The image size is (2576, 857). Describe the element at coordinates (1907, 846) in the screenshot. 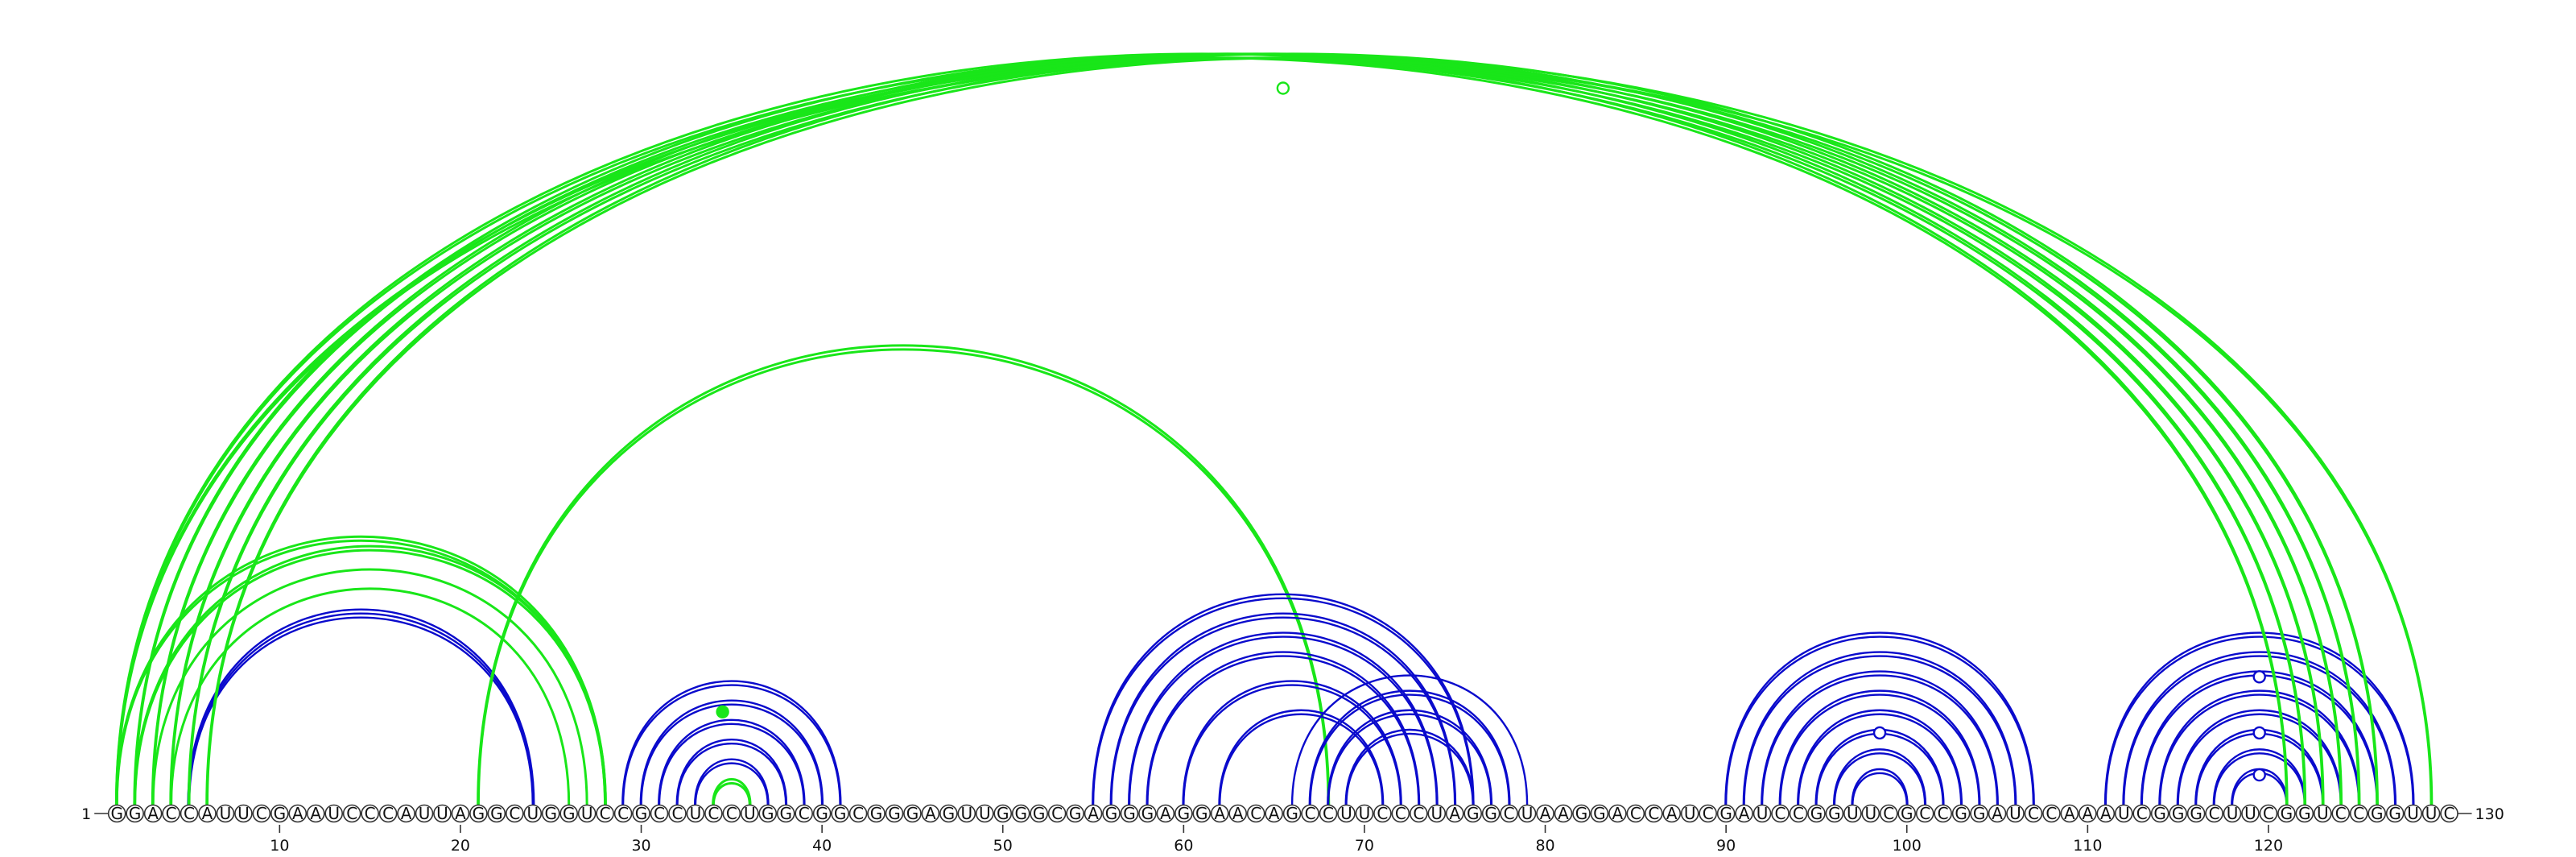

I see `axis-tick-label: 100` at that location.